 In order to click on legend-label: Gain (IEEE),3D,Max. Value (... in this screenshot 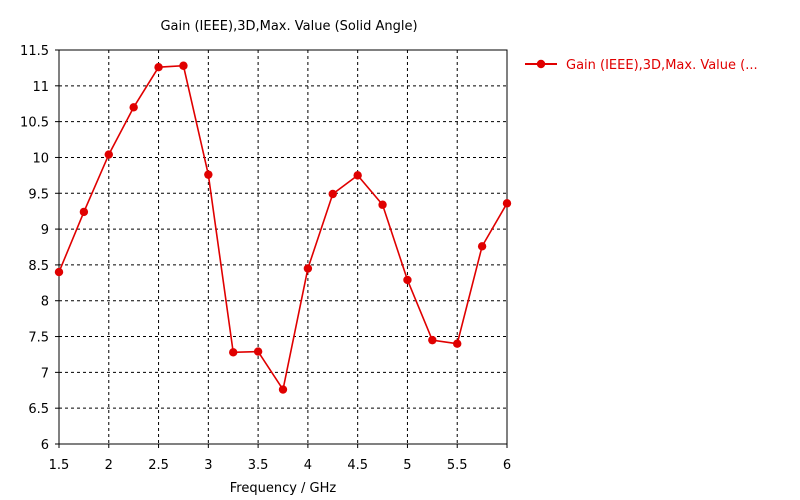, I will do `click(662, 65)`.